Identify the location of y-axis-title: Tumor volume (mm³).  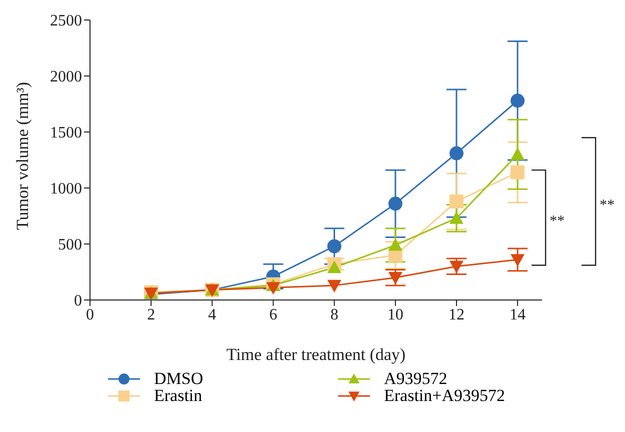
(22, 156).